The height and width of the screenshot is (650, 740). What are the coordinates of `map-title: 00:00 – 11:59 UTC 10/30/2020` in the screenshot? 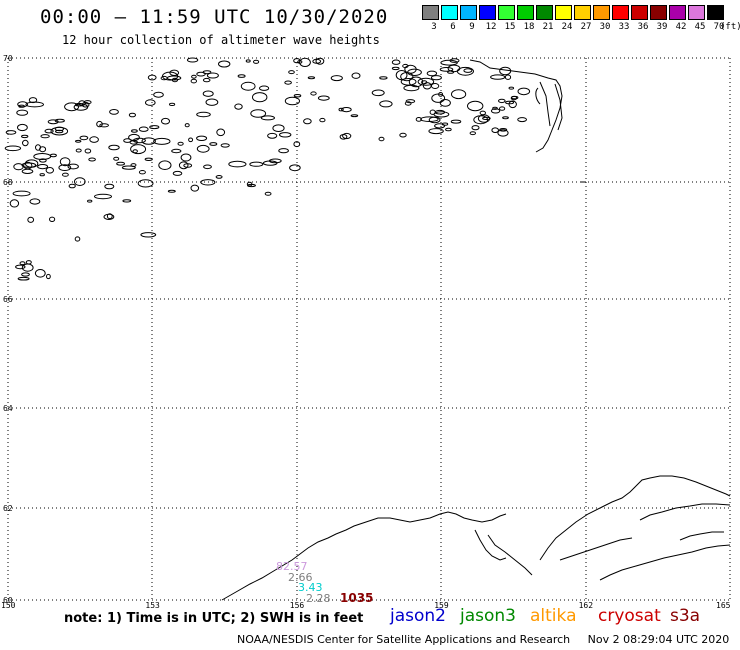 It's located at (214, 17).